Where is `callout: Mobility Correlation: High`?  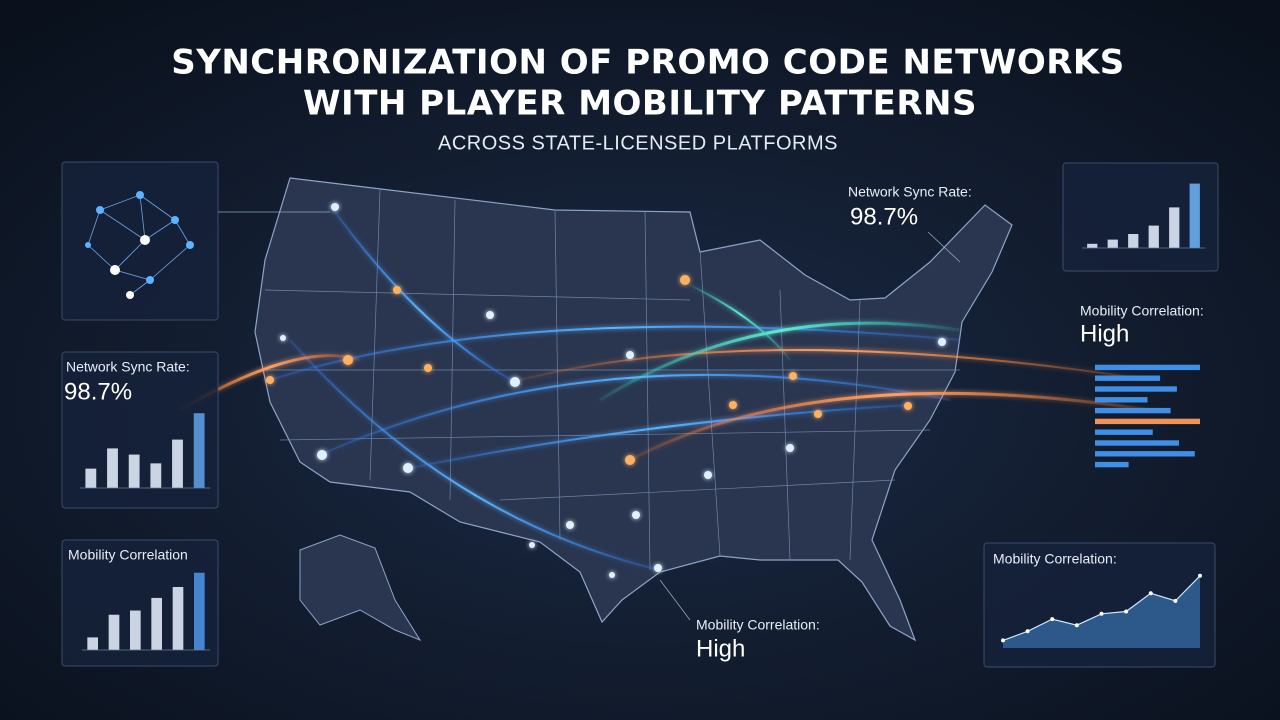
callout: Mobility Correlation: High is located at coordinates (739, 620).